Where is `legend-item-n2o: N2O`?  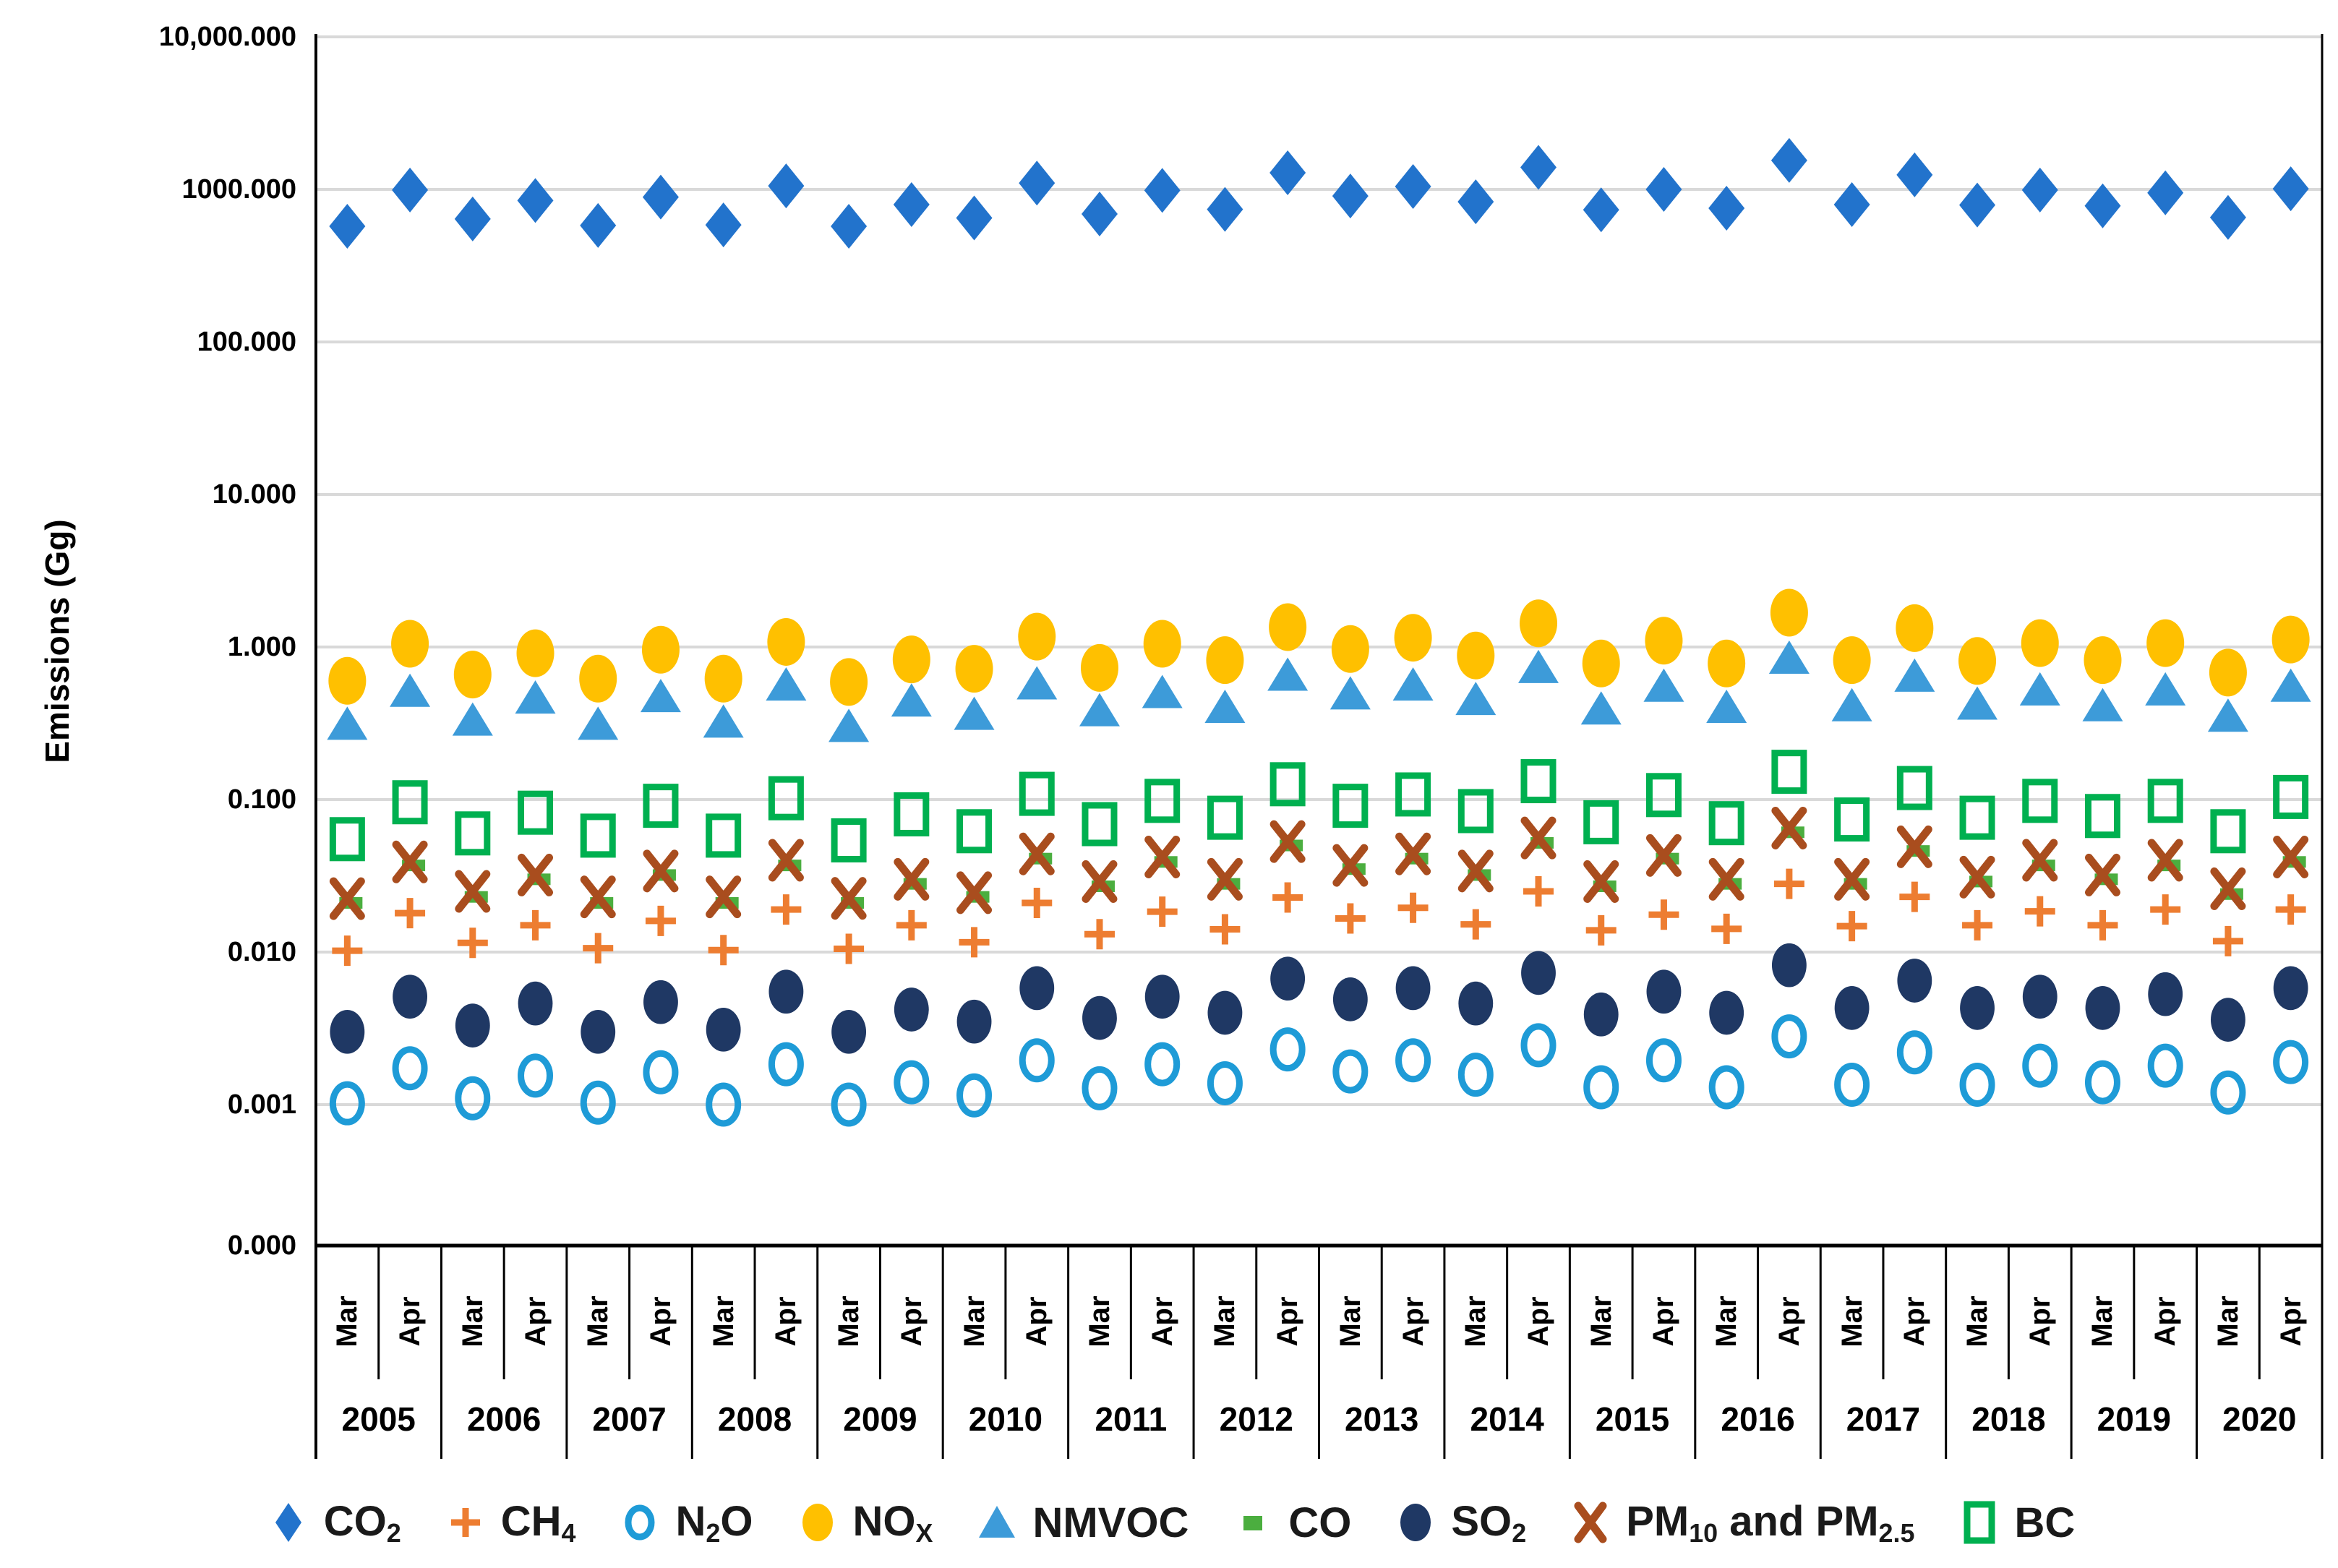
legend-item-n2o: N2O is located at coordinates (684, 1522).